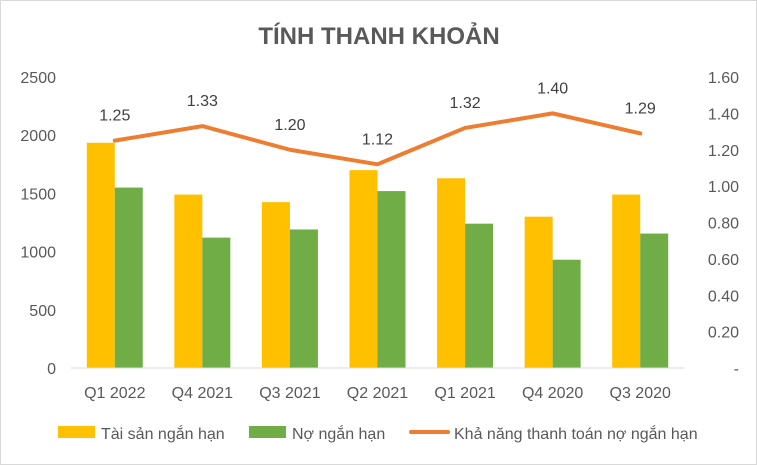 Image resolution: width=757 pixels, height=465 pixels. I want to click on legend-label-liabilities: Nợ ngắn hạn, so click(338, 433).